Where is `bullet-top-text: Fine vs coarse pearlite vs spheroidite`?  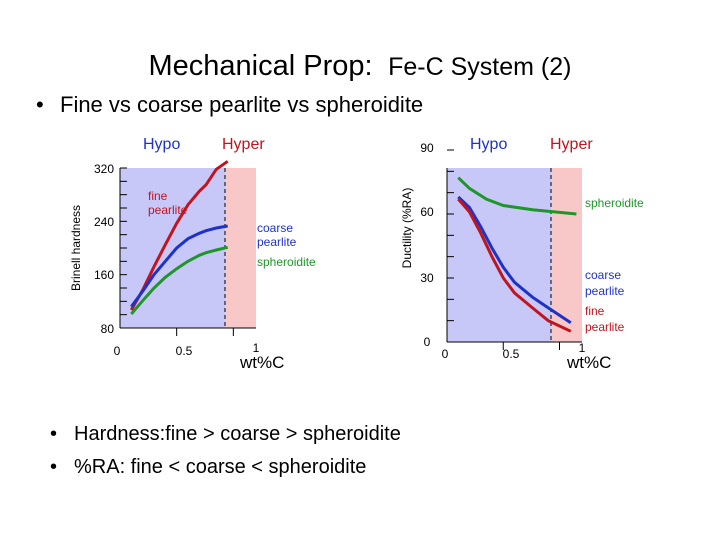 bullet-top-text: Fine vs coarse pearlite vs spheroidite is located at coordinates (242, 104).